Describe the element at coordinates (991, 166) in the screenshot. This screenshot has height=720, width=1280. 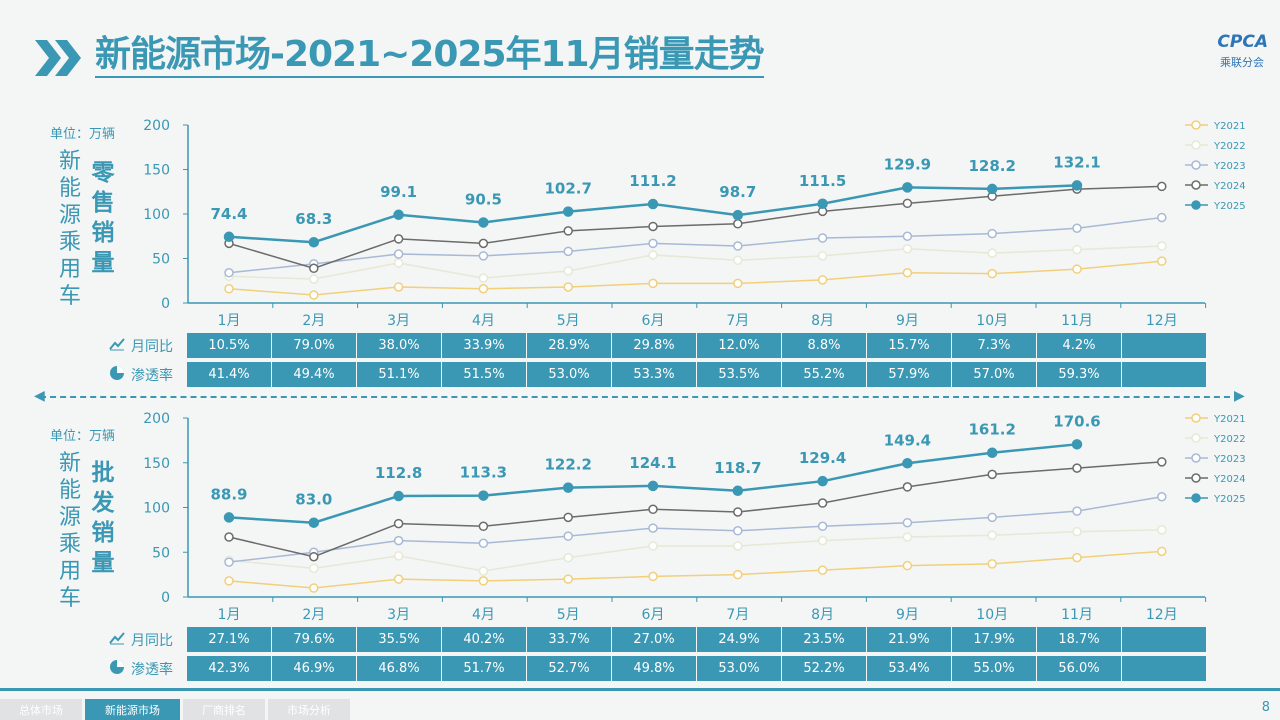
I see `data-label: 128.2` at that location.